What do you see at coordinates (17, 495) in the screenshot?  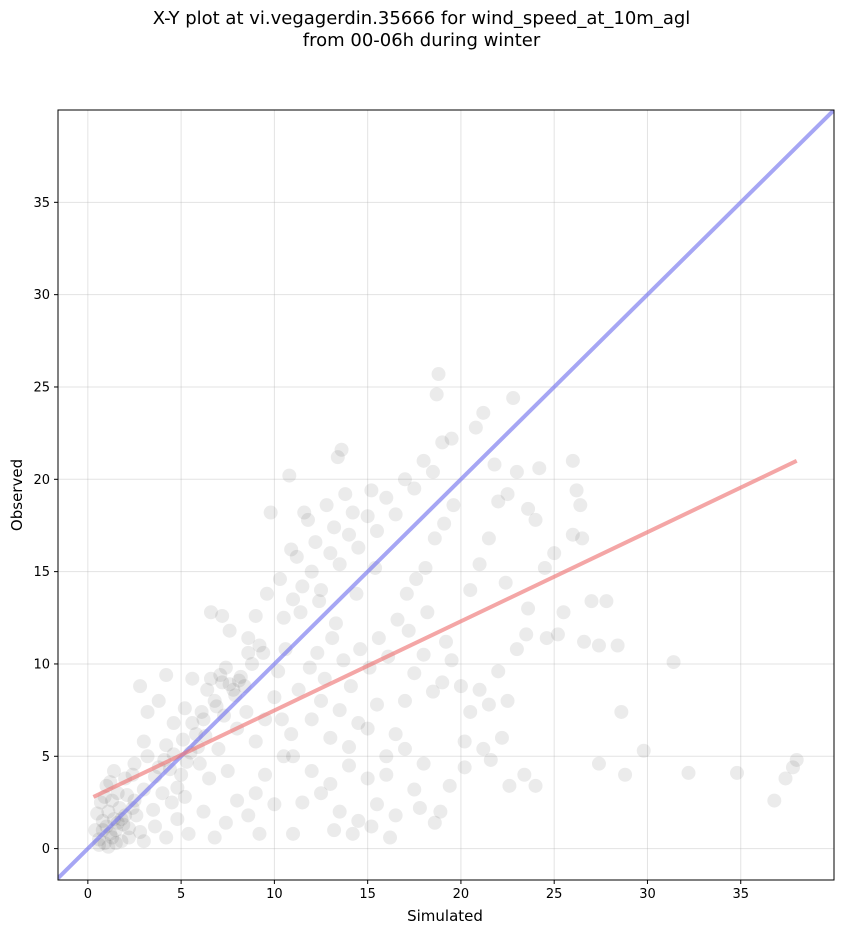 I see `y-axis-label: Observed` at bounding box center [17, 495].